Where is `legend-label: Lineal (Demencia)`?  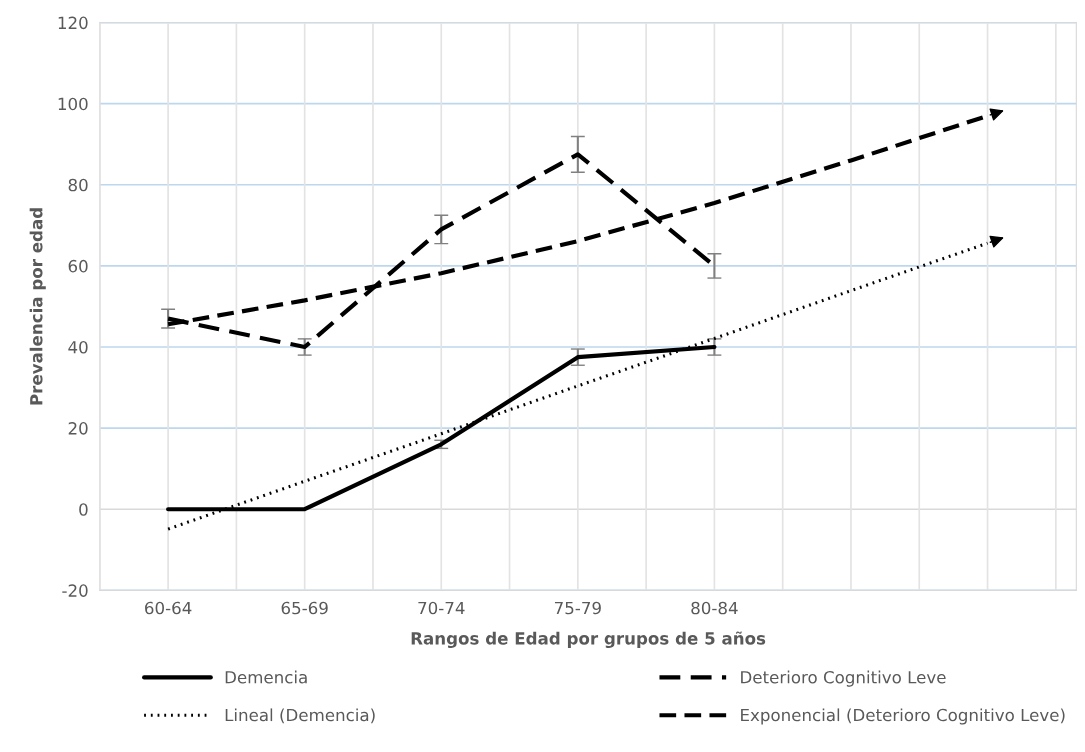 legend-label: Lineal (Demencia) is located at coordinates (300, 716).